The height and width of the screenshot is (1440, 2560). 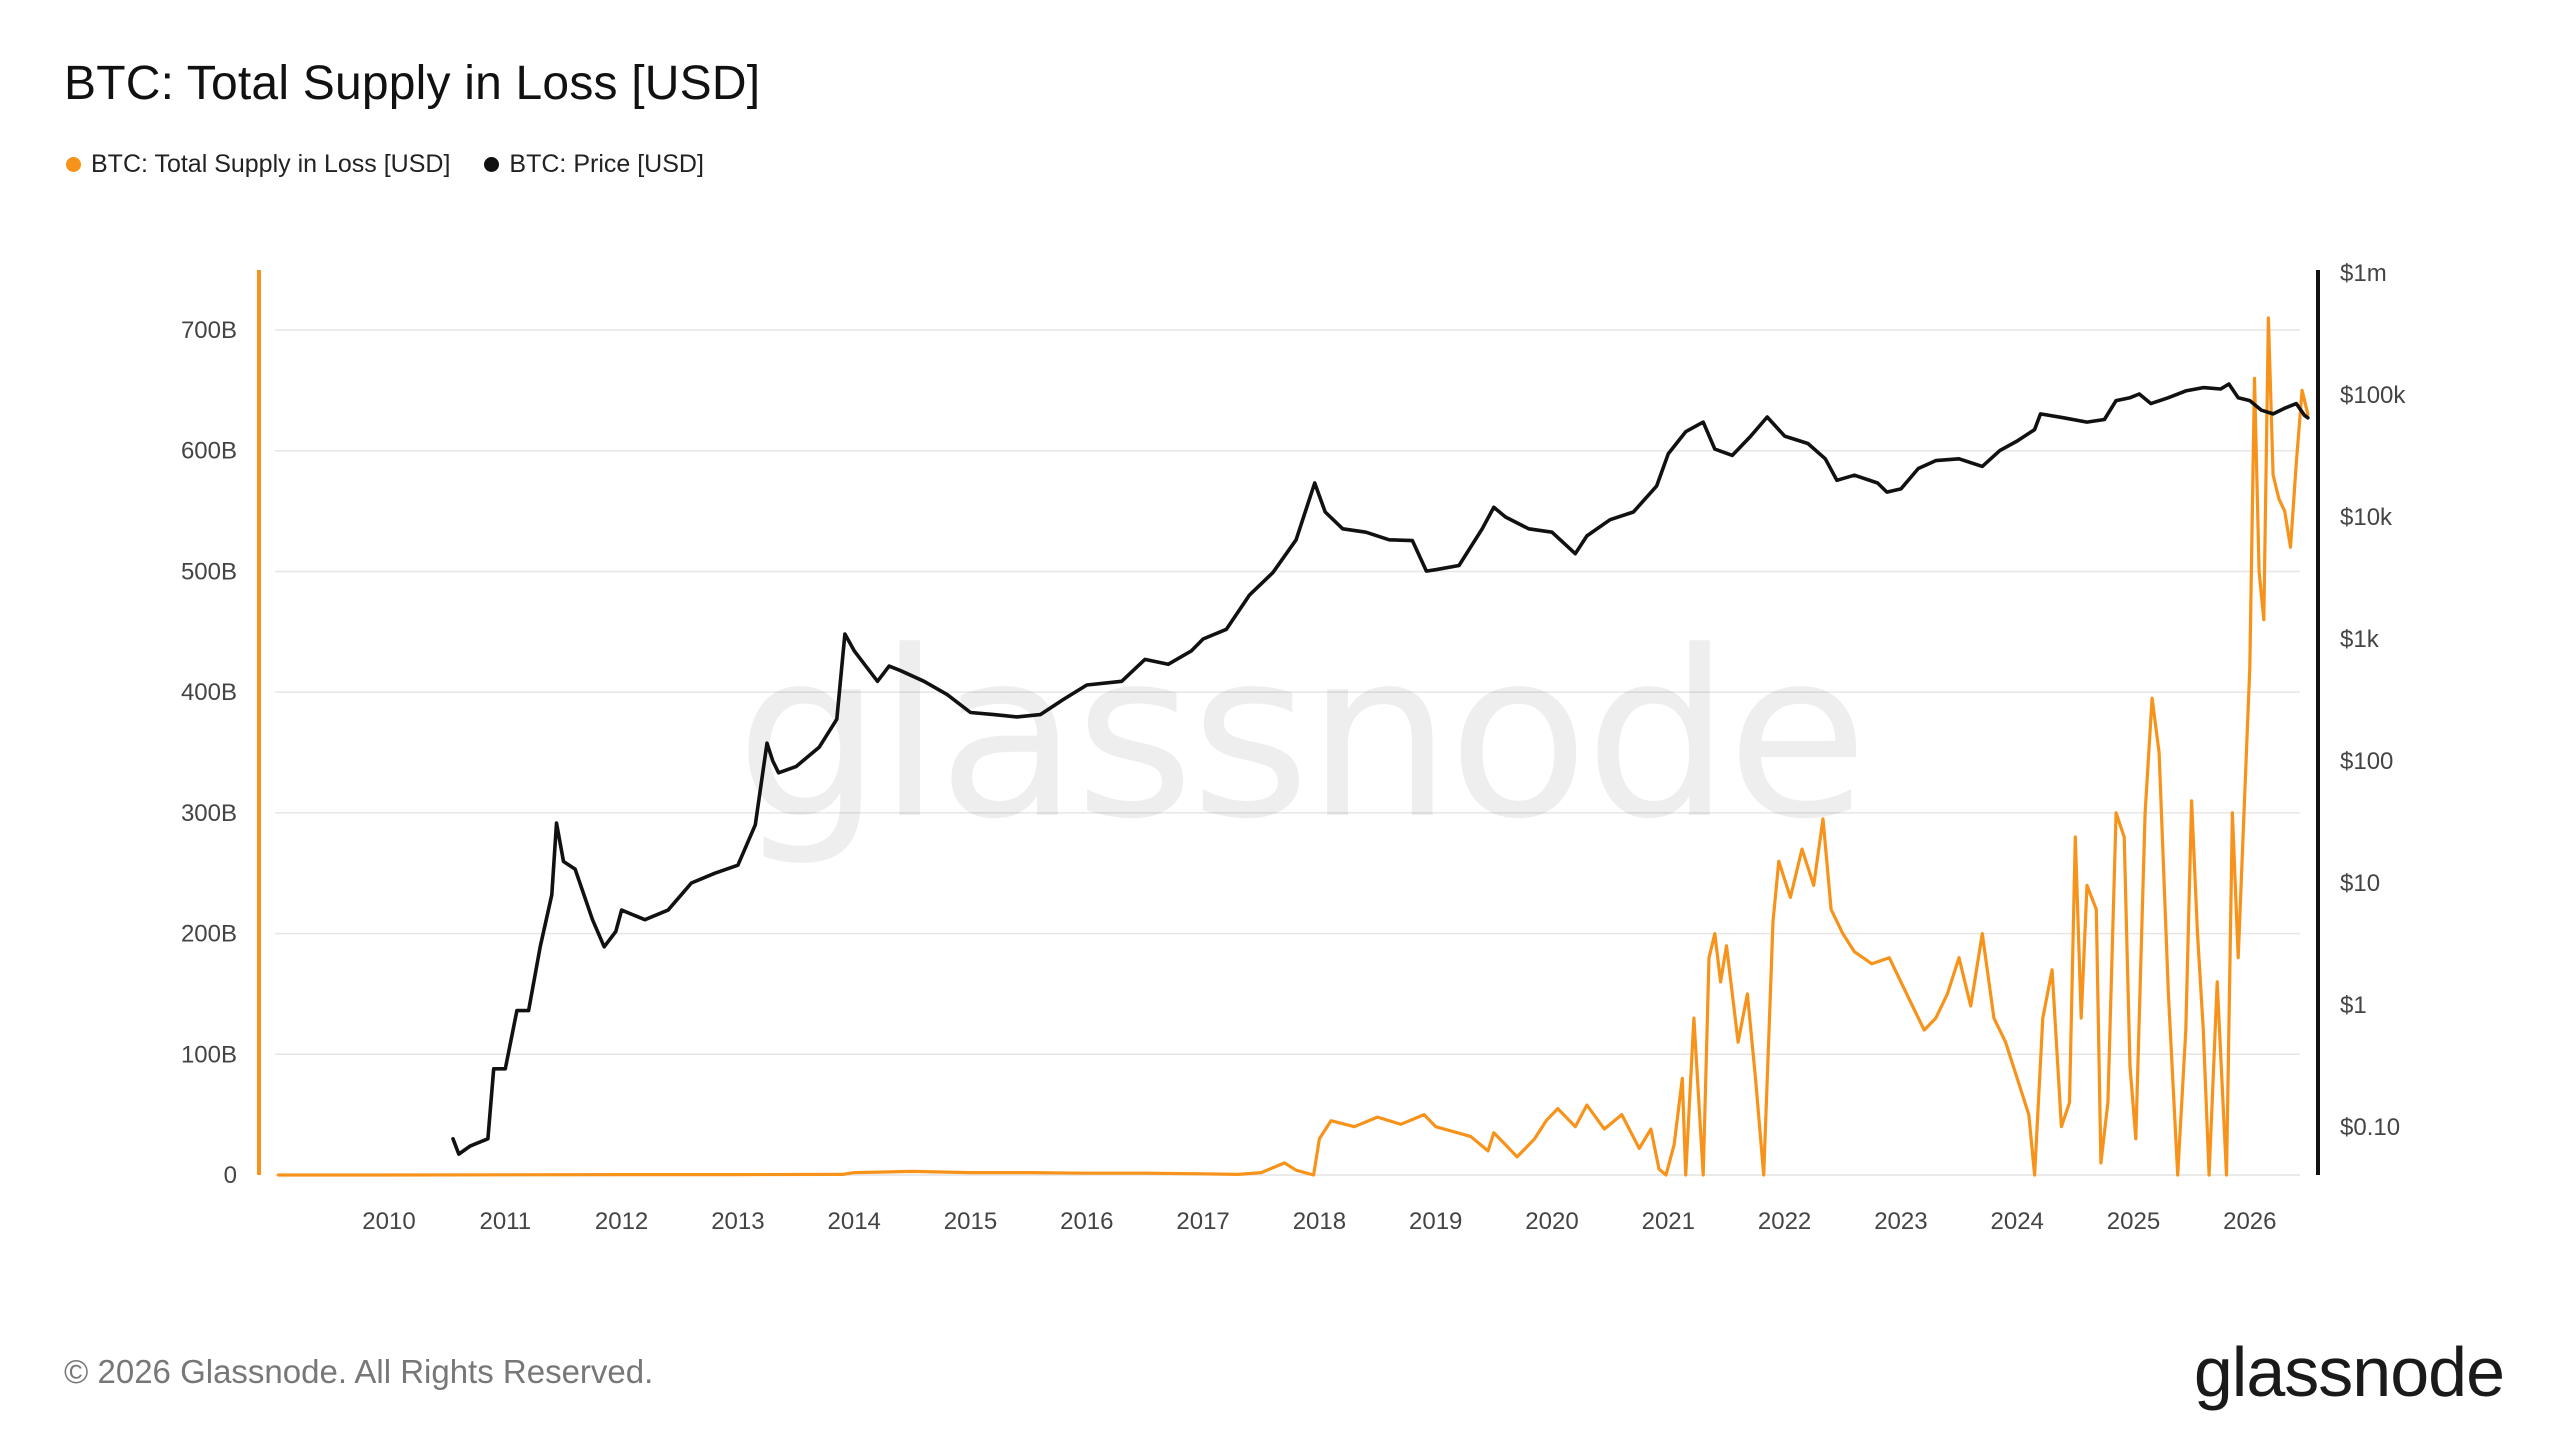 What do you see at coordinates (970, 1221) in the screenshot?
I see `x-tick-label: 2015` at bounding box center [970, 1221].